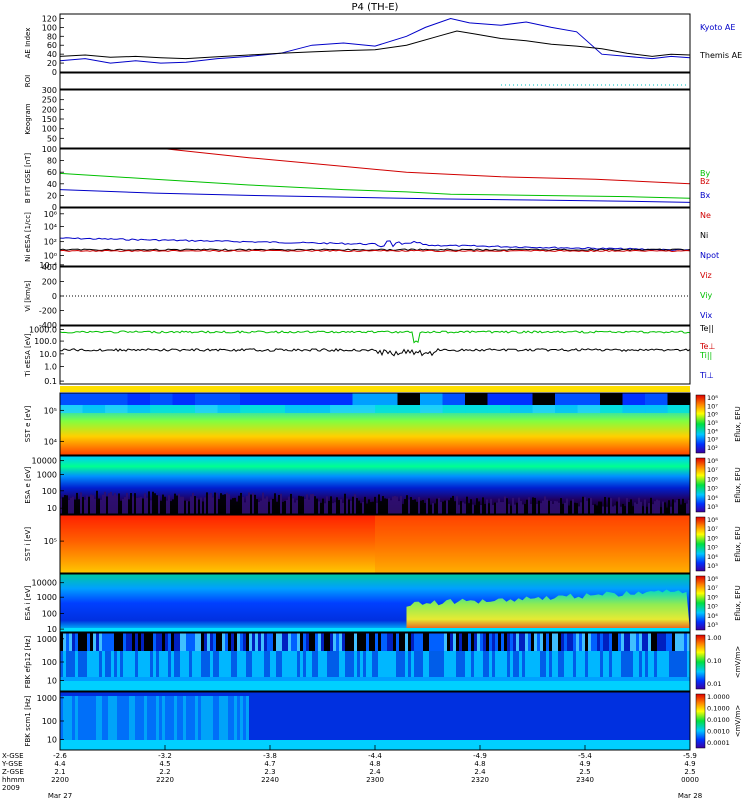 The height and width of the screenshot is (800, 750). Describe the element at coordinates (50, 214) in the screenshot. I see `y-tick-label: 10⁶` at that location.